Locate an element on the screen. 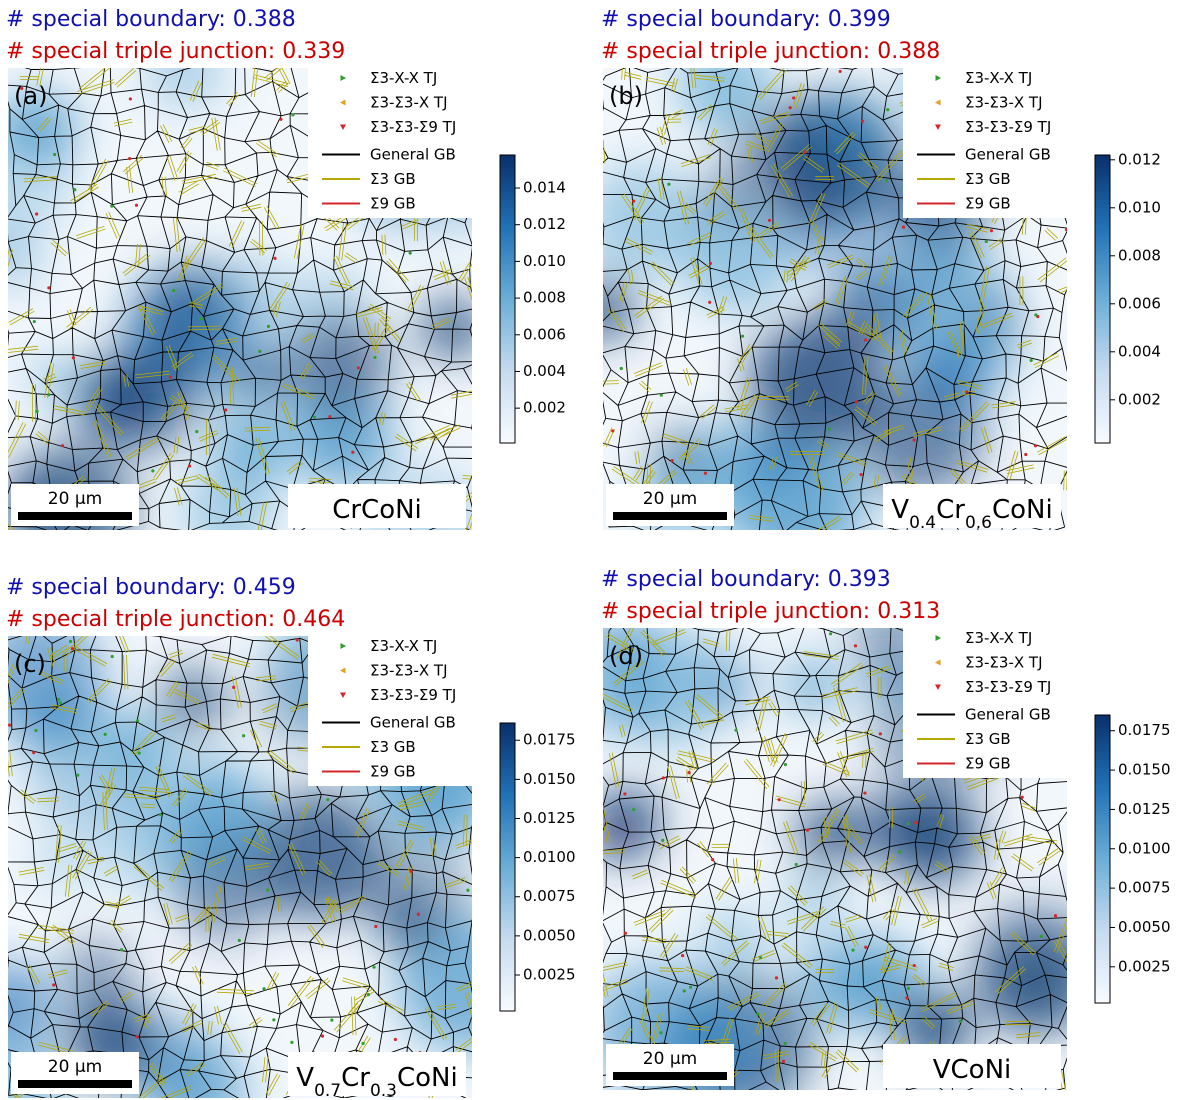 Image resolution: width=1180 pixels, height=1100 pixels. legend-box is located at coordinates (390, 711).